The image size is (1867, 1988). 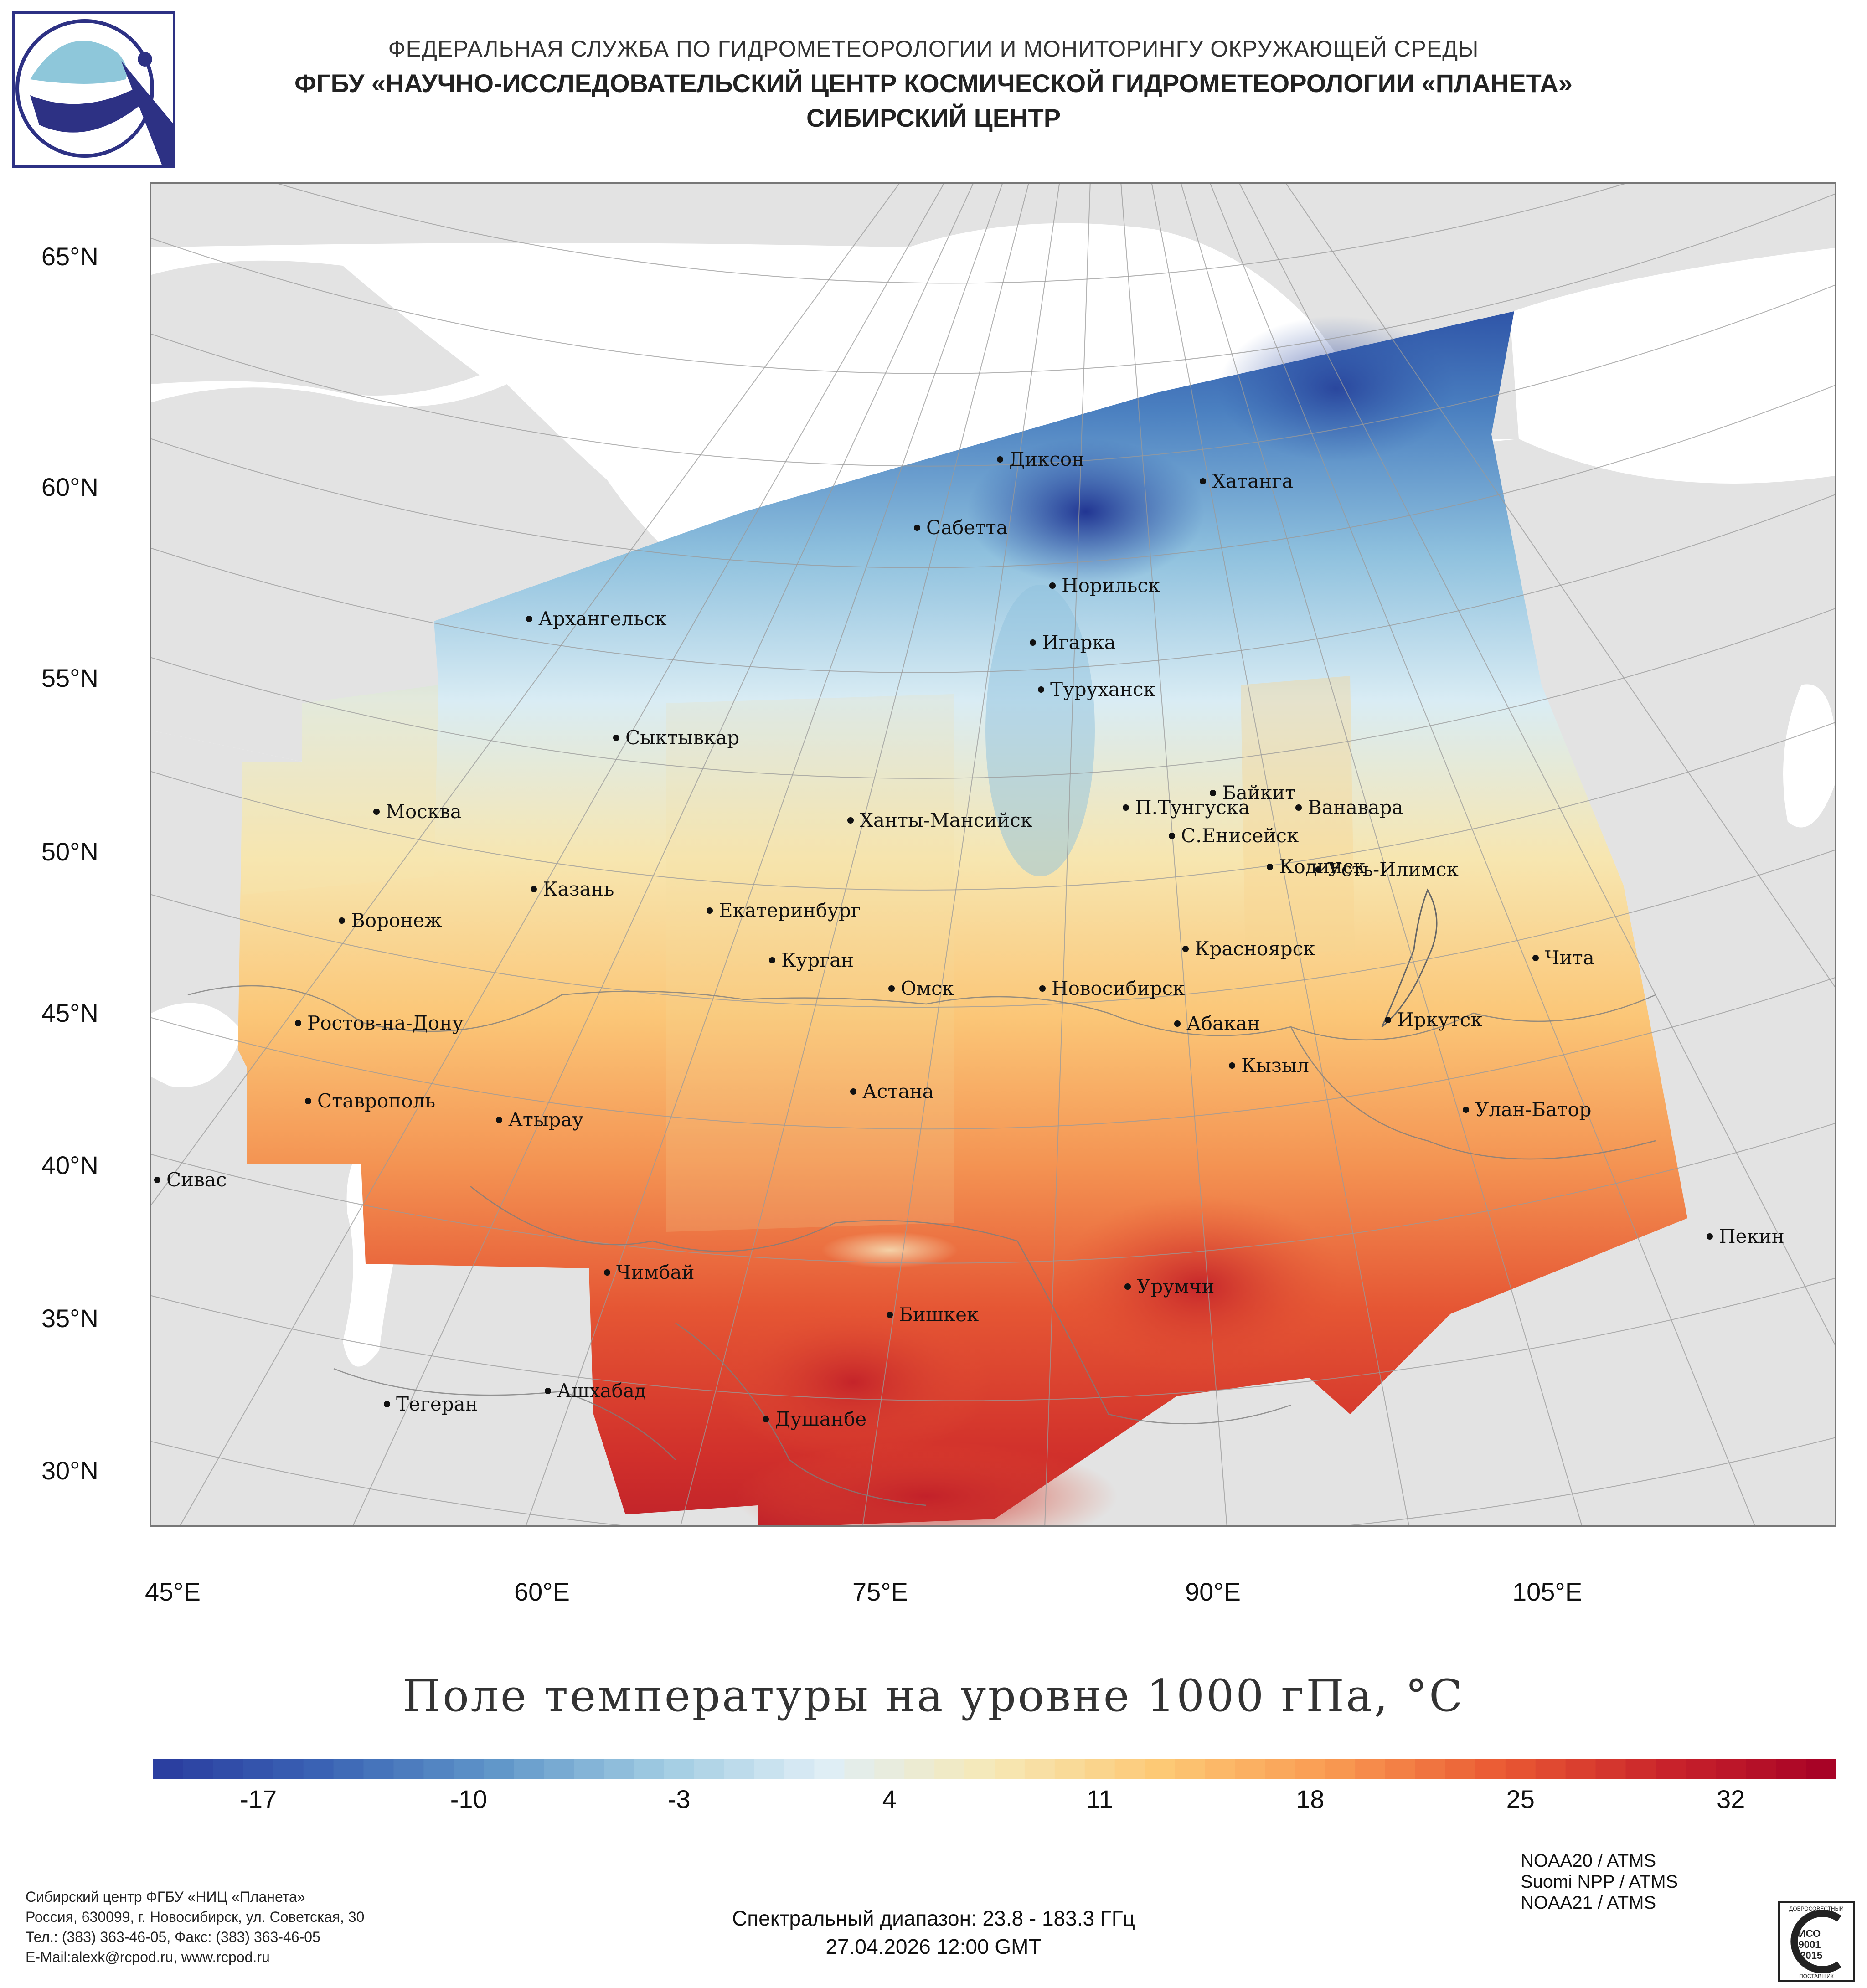 I want to click on lat-label: 40°N, so click(x=69, y=1165).